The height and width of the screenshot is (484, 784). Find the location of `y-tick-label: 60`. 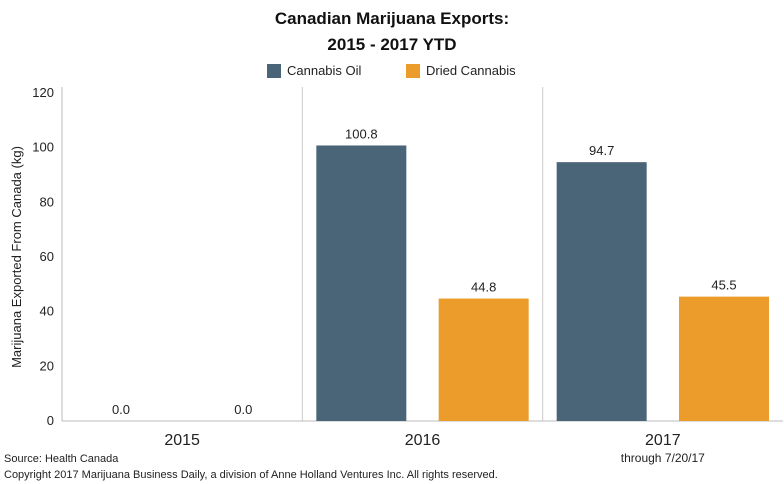

y-tick-label: 60 is located at coordinates (47, 256).